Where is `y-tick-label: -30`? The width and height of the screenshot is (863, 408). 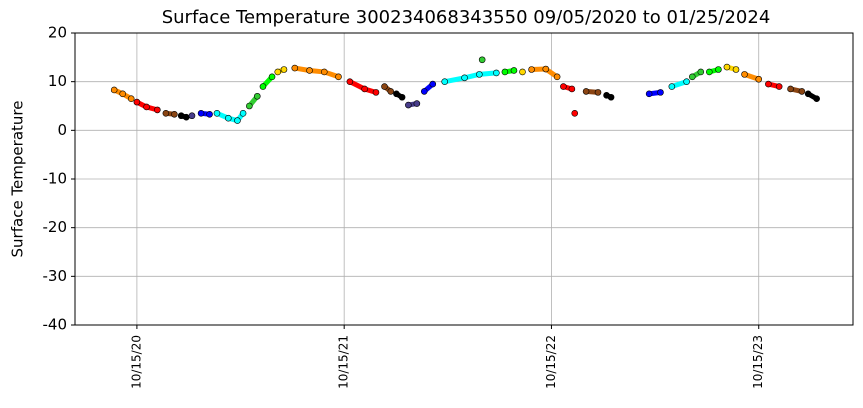
y-tick-label: -30 is located at coordinates (55, 276).